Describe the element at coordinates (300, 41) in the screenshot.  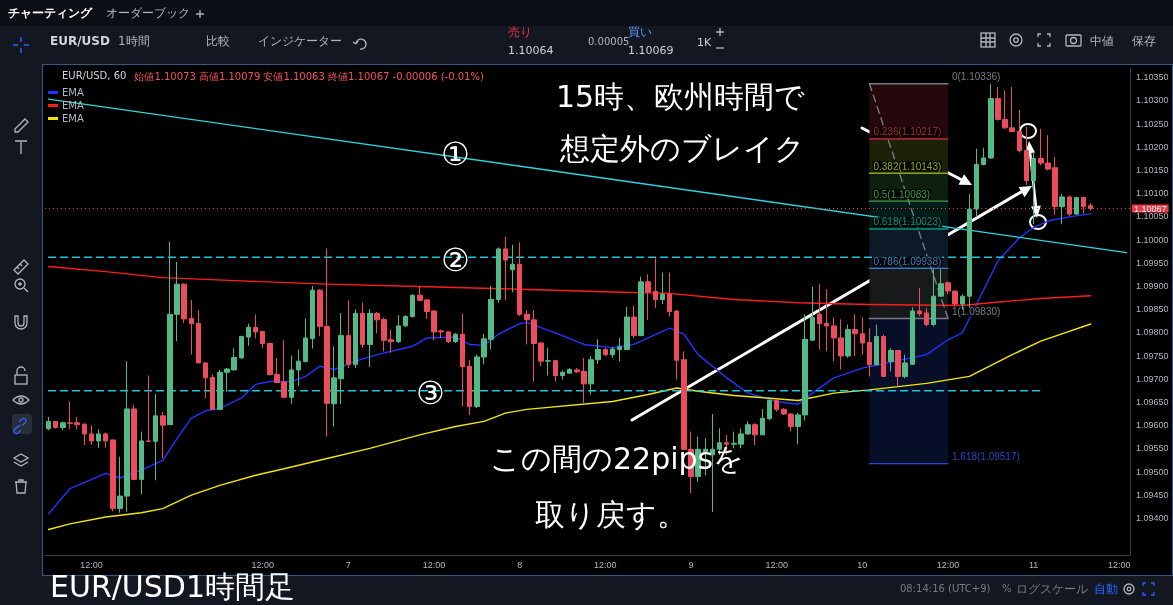
I see `text: インジケーター` at that location.